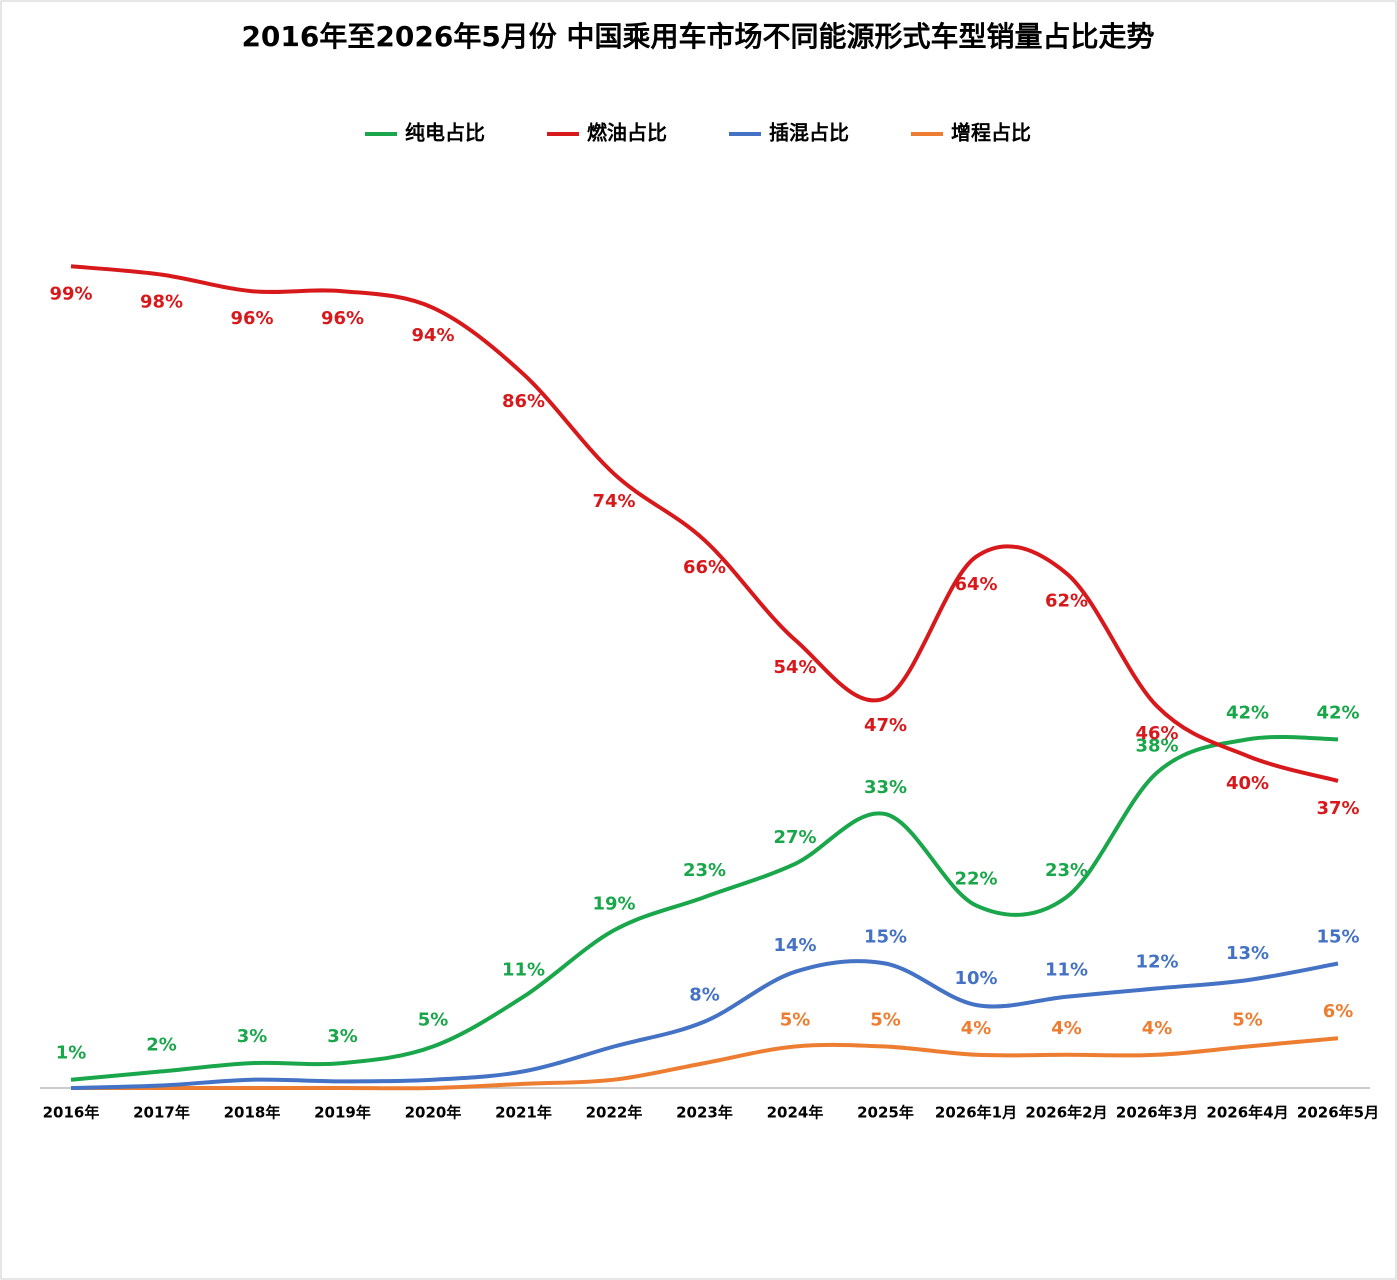 The height and width of the screenshot is (1280, 1397). I want to click on data-label: 37%, so click(1337, 808).